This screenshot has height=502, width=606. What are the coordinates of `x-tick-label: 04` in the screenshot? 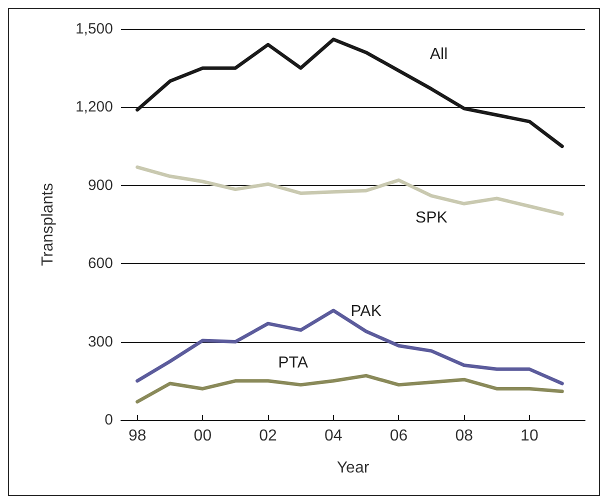 It's located at (333, 436).